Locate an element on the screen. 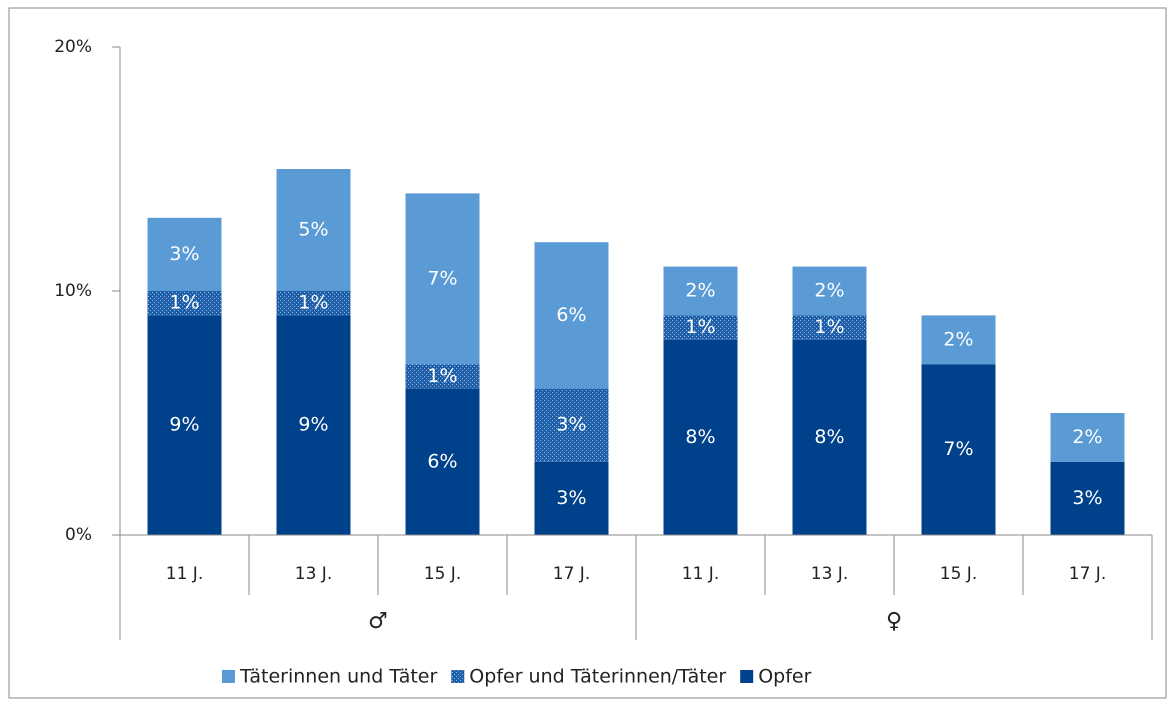 The width and height of the screenshot is (1168, 705). data-label: 5% is located at coordinates (313, 230).